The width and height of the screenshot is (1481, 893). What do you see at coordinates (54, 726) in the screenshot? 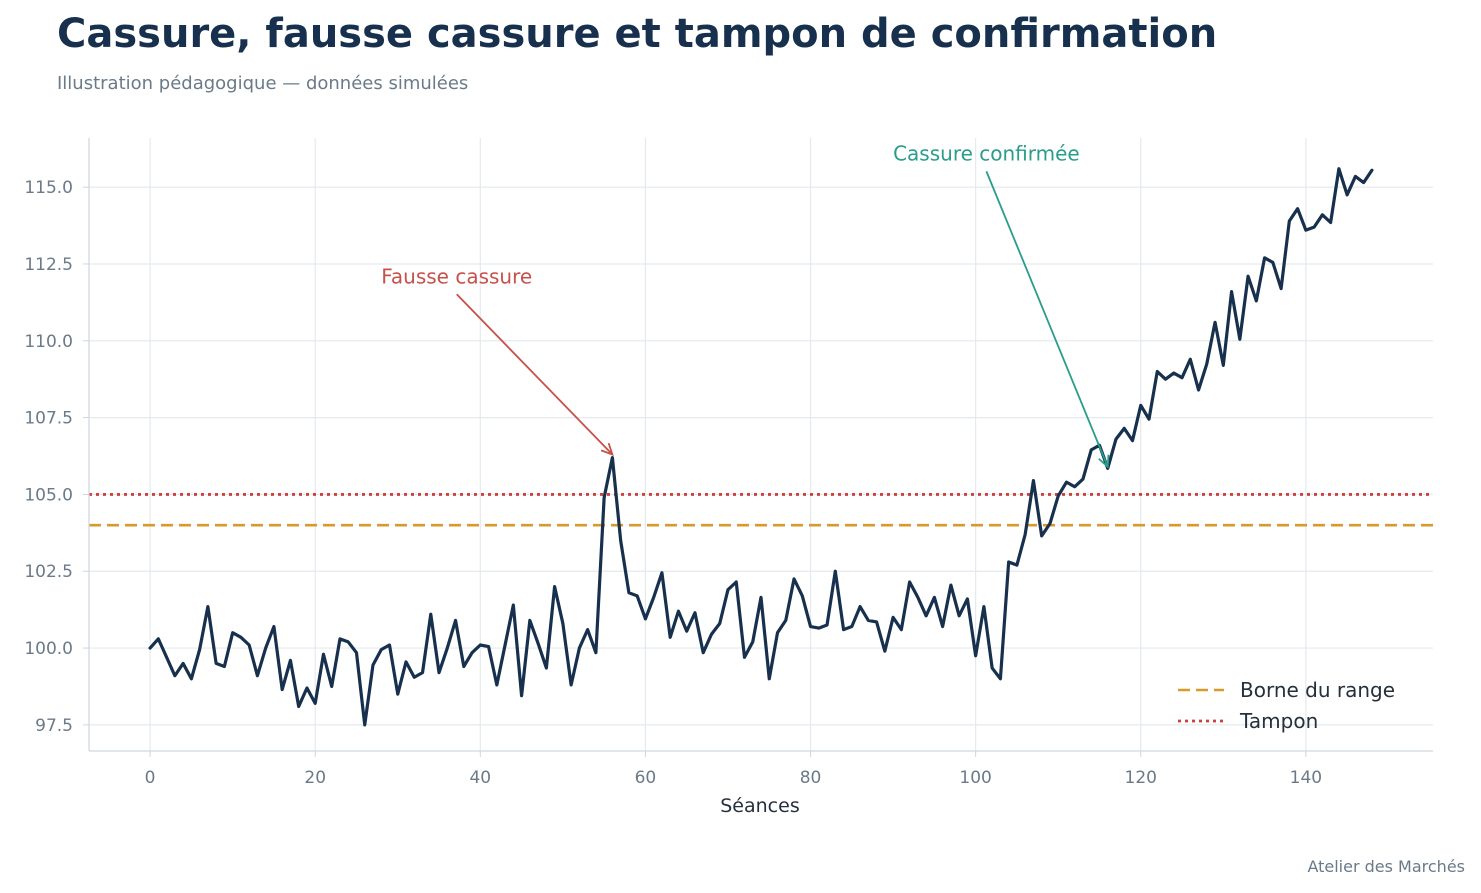
I see `y-tick-label: 97.5` at bounding box center [54, 726].